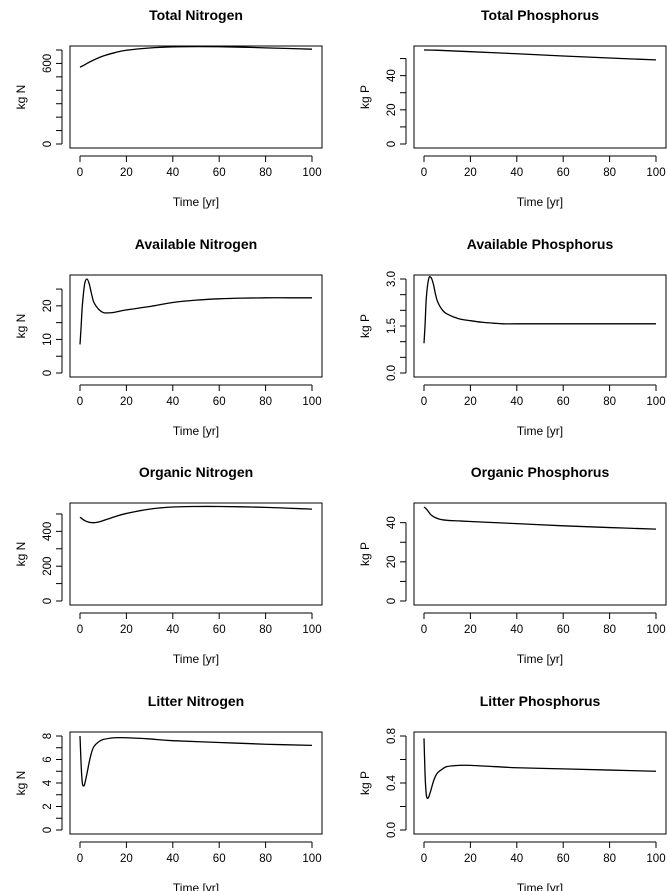 The image size is (667, 891). I want to click on available-nitrogen-x-tick-label: 60, so click(219, 402).